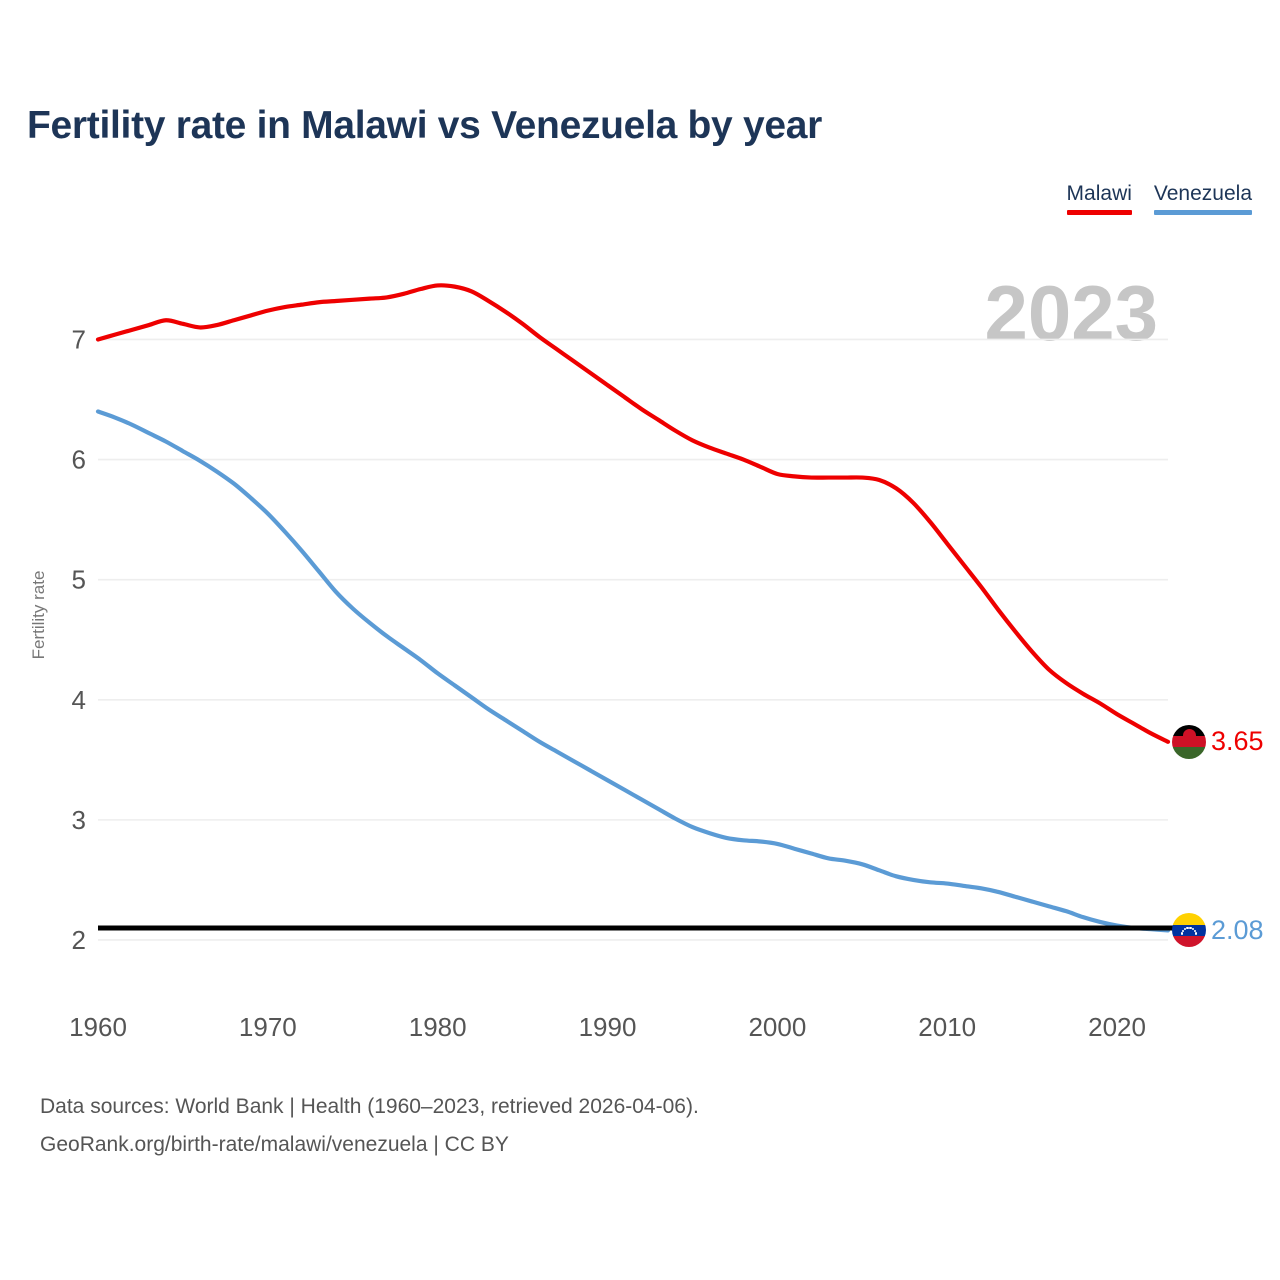 The width and height of the screenshot is (1280, 1280). I want to click on flag-band-yellow, so click(1189, 919).